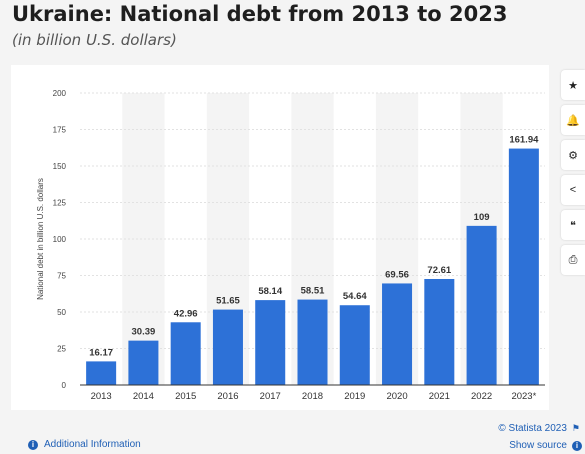  Describe the element at coordinates (144, 332) in the screenshot. I see `data-label: 30.39` at that location.